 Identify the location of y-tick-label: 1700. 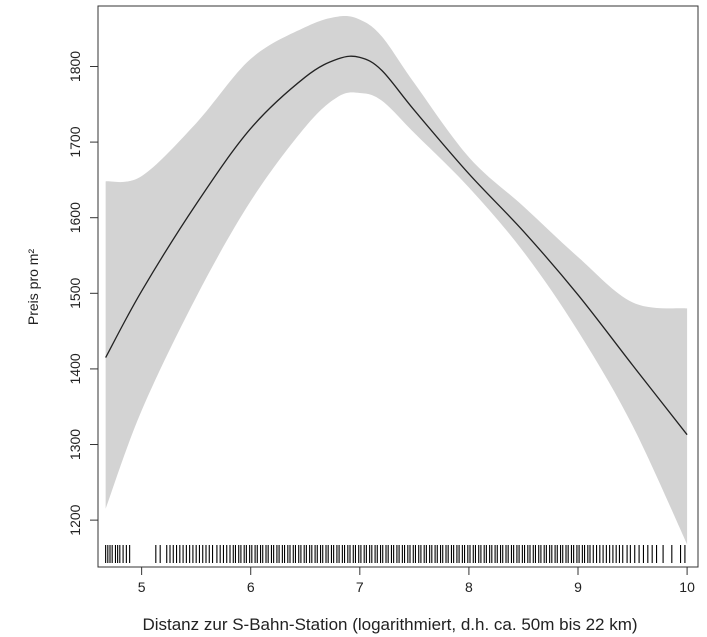
(75, 141).